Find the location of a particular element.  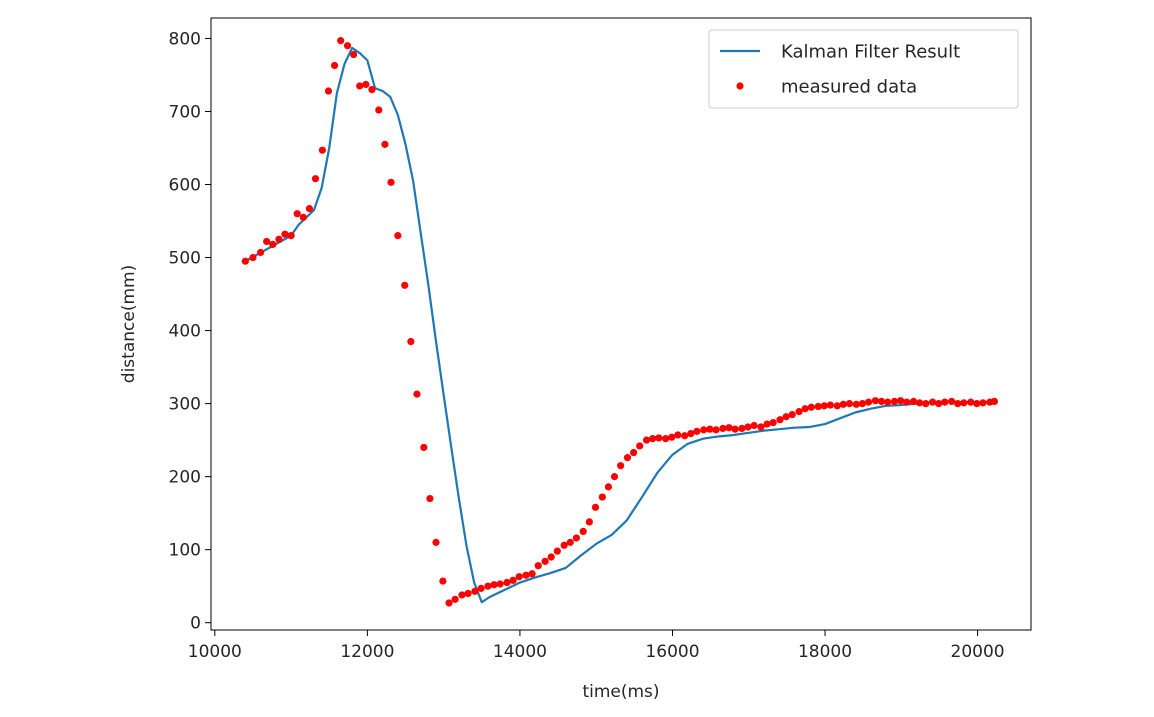

x-tick-label: 10000 is located at coordinates (215, 652).